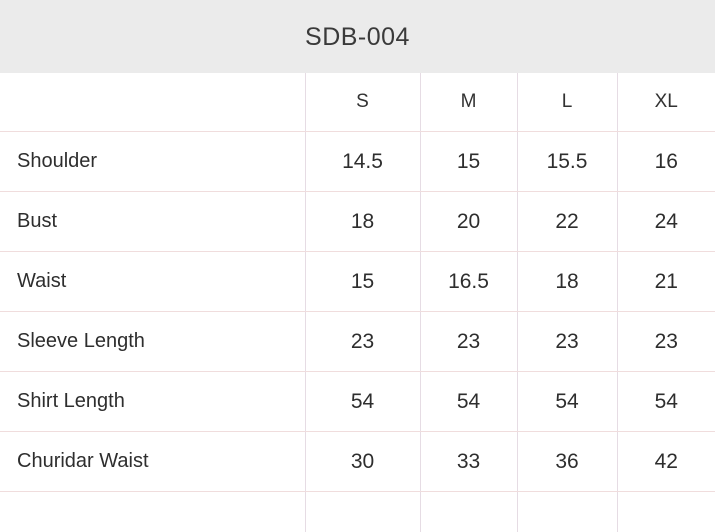 The height and width of the screenshot is (532, 715). What do you see at coordinates (362, 462) in the screenshot?
I see `measurement-value: 30` at bounding box center [362, 462].